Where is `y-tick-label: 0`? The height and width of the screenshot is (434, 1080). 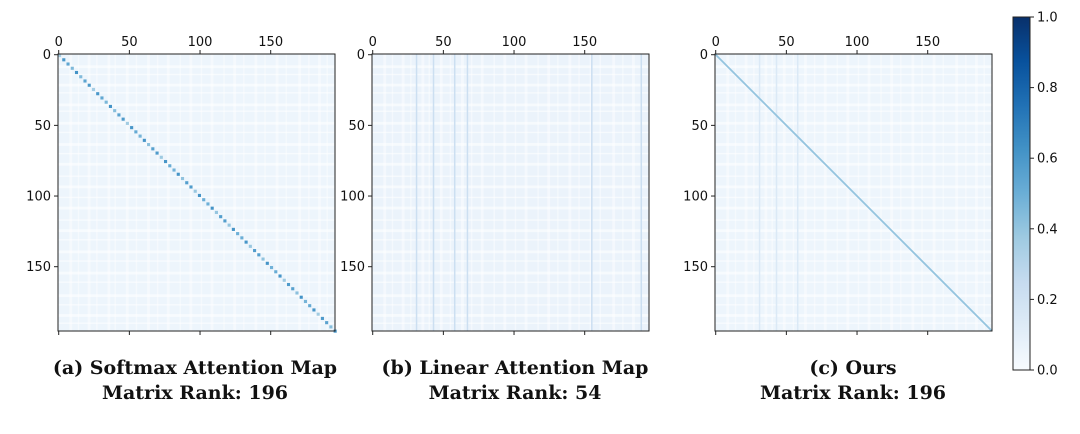 y-tick-label: 0 is located at coordinates (47, 55).